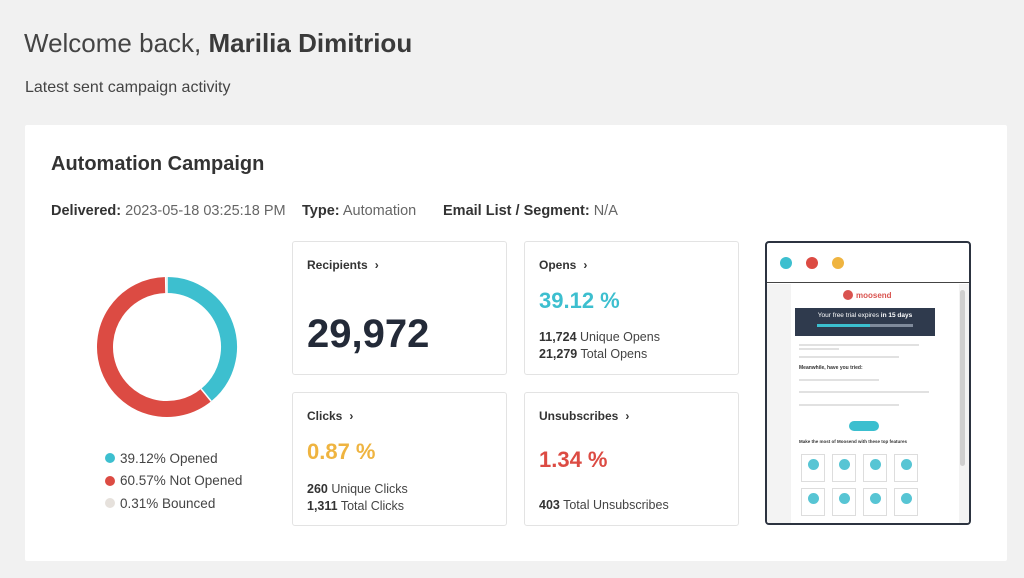 The height and width of the screenshot is (578, 1024). I want to click on legend-dot-opened, so click(110, 458).